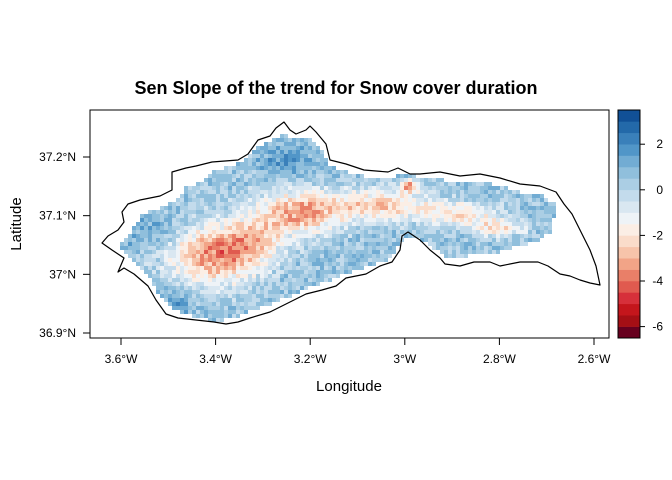  Describe the element at coordinates (640, 224) in the screenshot. I see `colorbar: -6-4-202` at that location.